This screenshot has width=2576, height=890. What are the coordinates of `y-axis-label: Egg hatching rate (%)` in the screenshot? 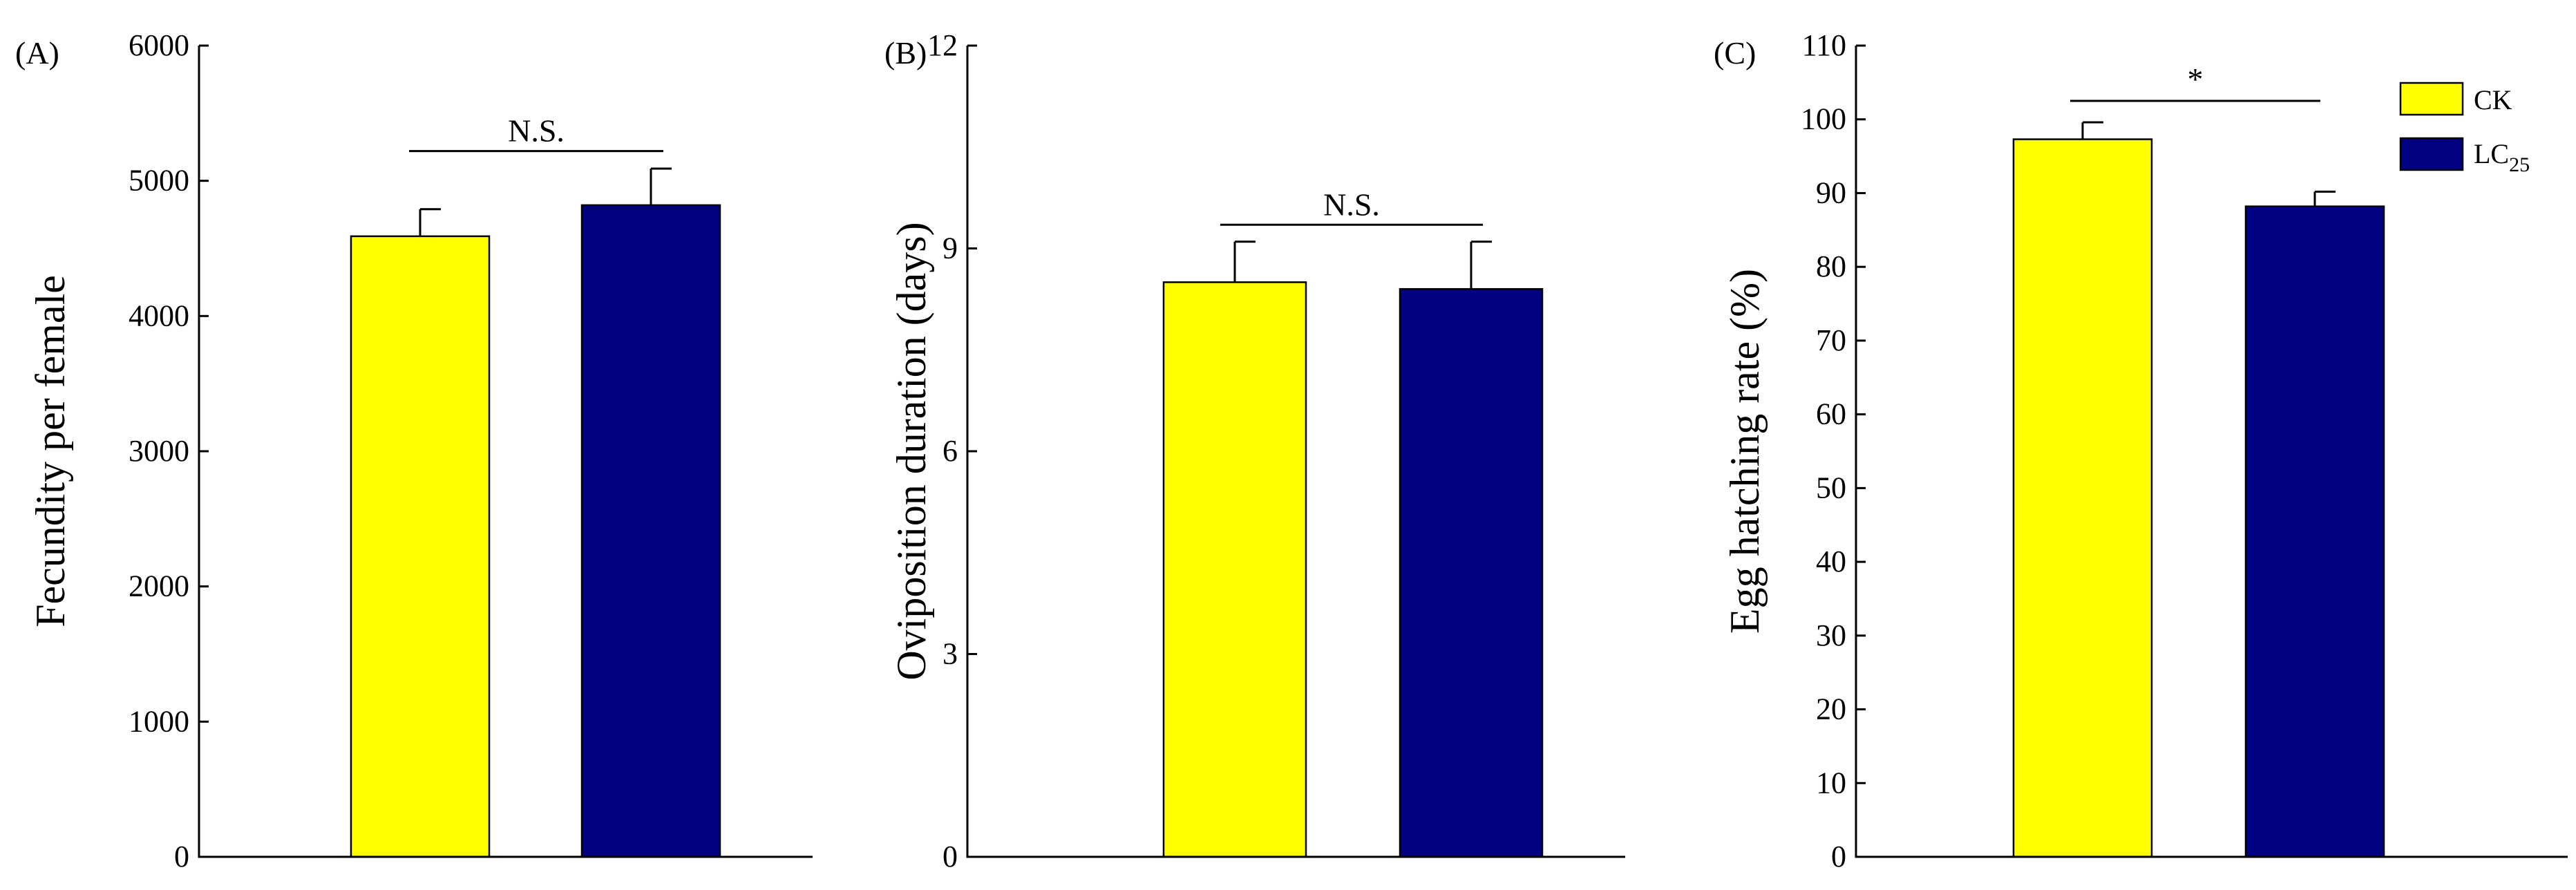 It's located at (1745, 451).